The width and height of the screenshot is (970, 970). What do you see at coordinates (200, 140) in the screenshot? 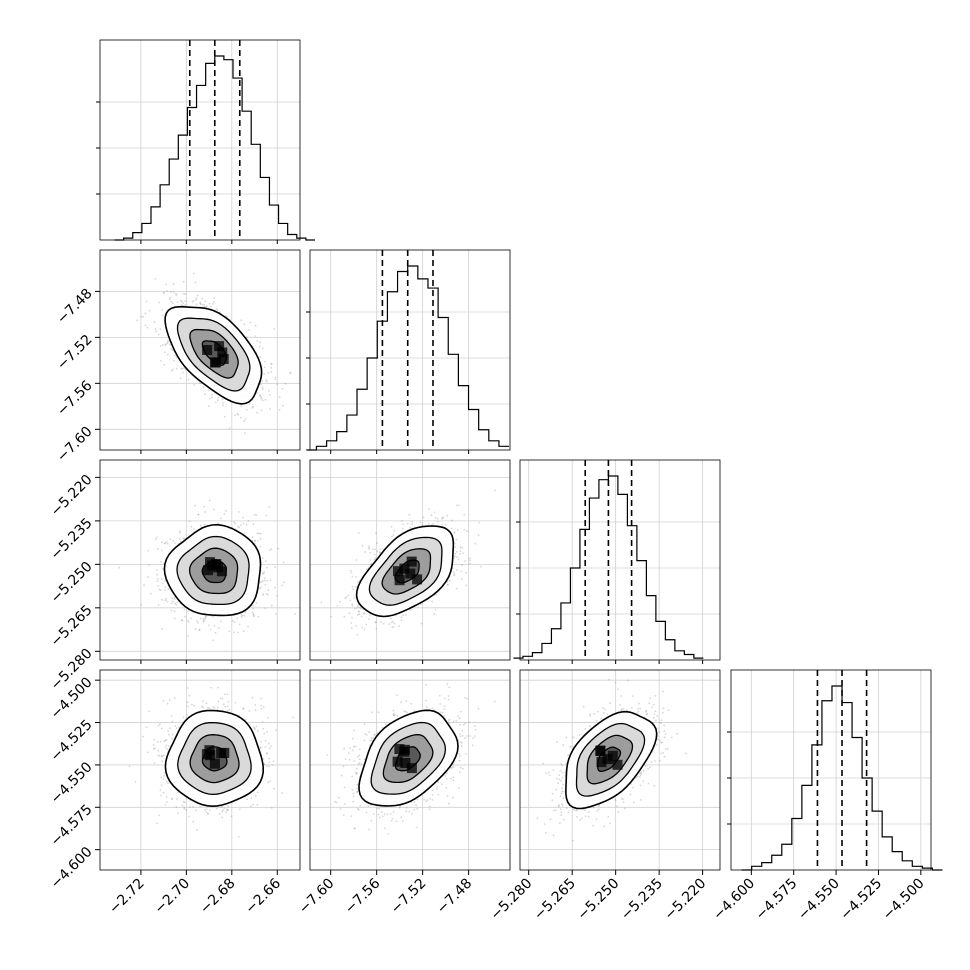
I see `panel-background` at bounding box center [200, 140].